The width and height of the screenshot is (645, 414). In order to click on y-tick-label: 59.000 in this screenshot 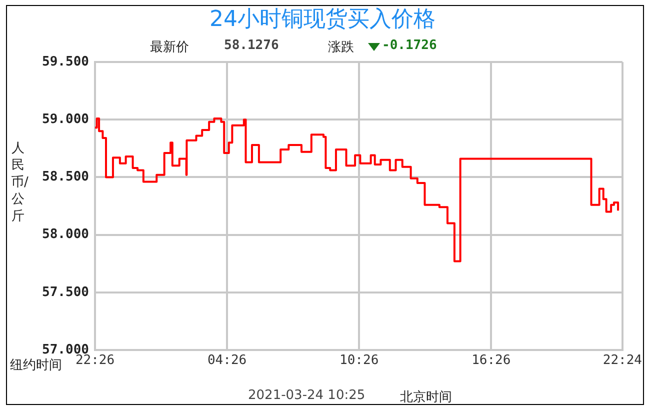, I will do `click(66, 119)`.